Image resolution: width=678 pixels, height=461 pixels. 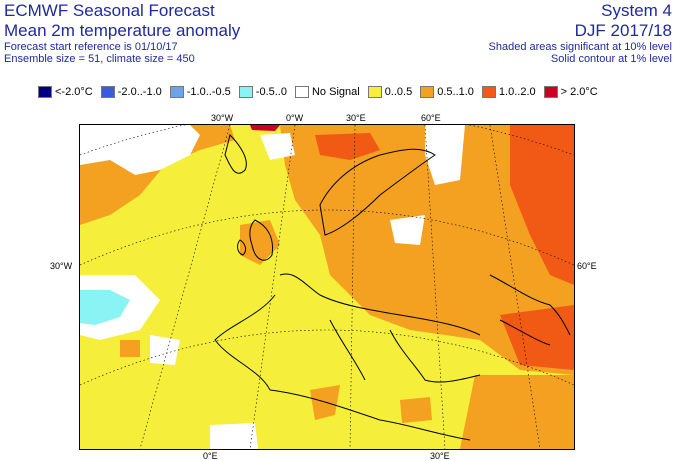 What do you see at coordinates (74, 92) in the screenshot?
I see `legend-label: <-2.0°C` at bounding box center [74, 92].